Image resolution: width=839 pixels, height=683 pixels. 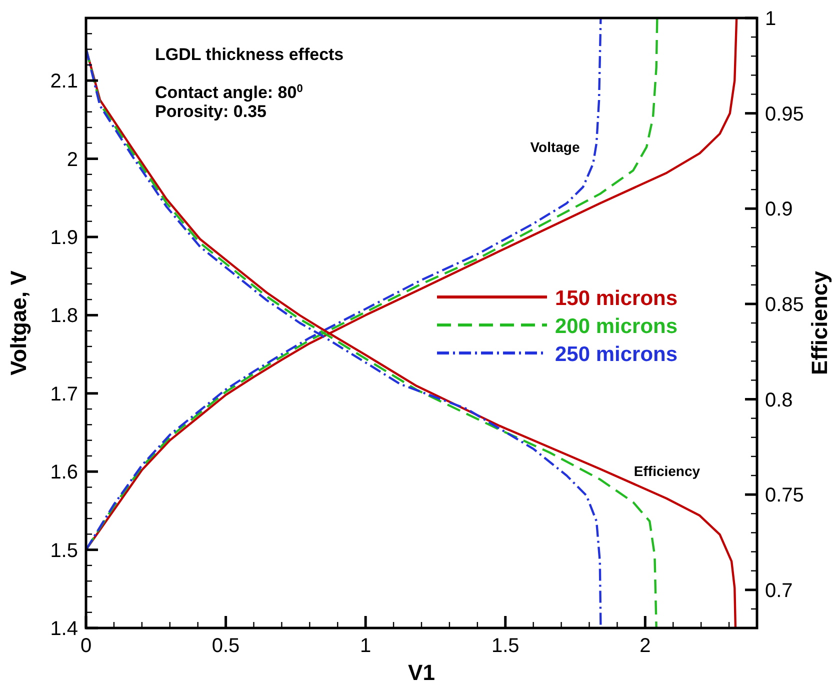 What do you see at coordinates (784, 495) in the screenshot?
I see `y2-tick-label: 0.75` at bounding box center [784, 495].